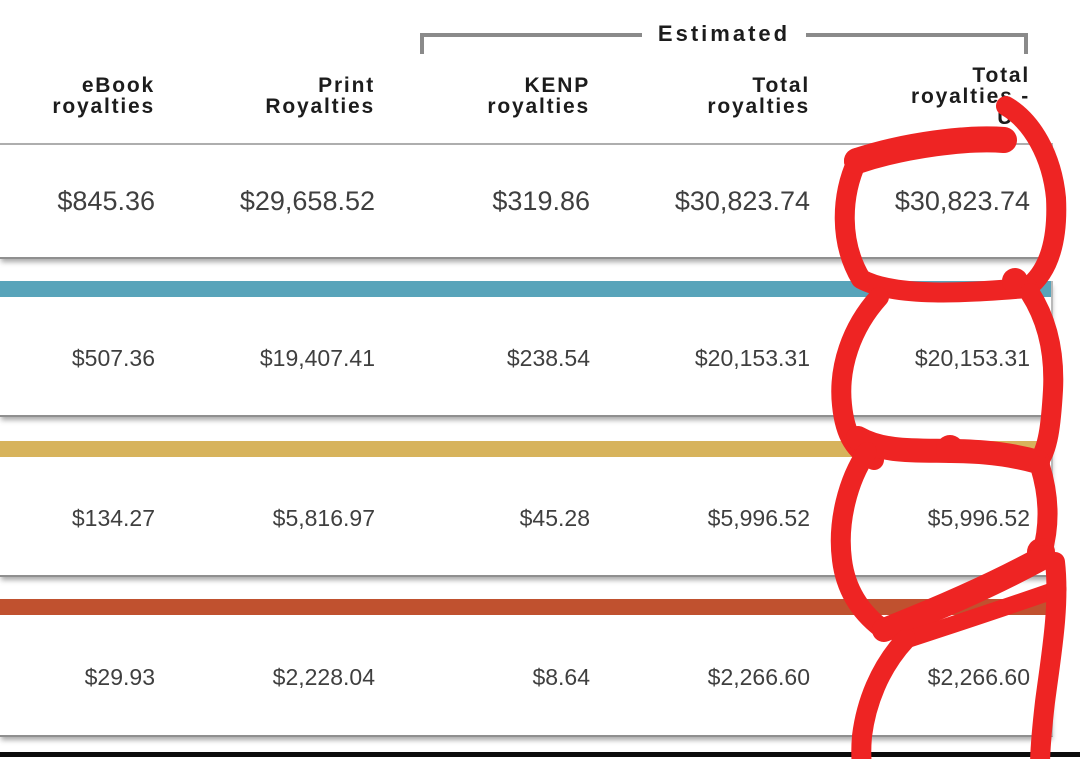 The image size is (1080, 759). I want to click on bracket-left-line, so click(531, 43).